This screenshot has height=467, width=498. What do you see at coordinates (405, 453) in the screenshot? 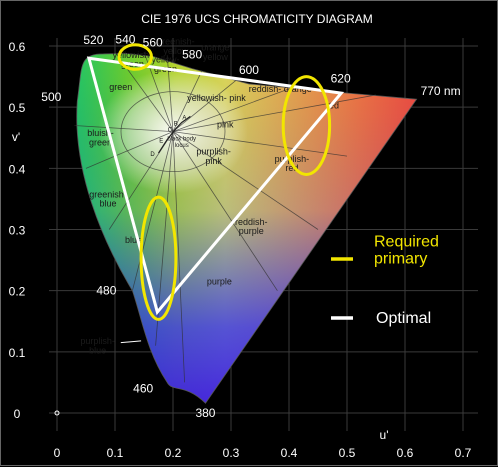
I see `x-tick-label: 0.6` at bounding box center [405, 453].